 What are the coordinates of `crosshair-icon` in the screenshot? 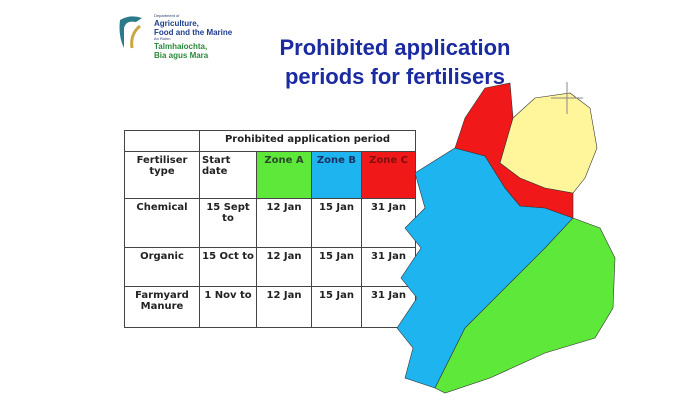 It's located at (567, 98).